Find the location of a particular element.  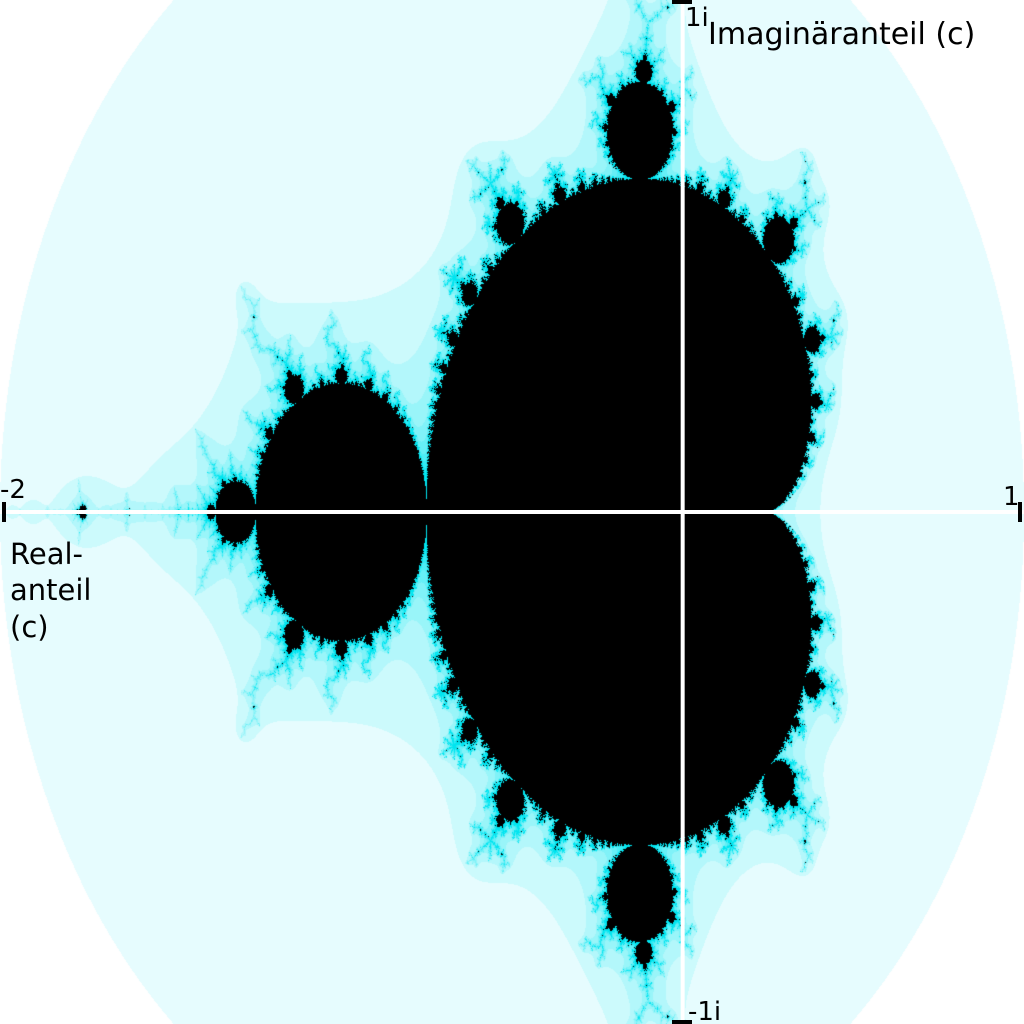

imag-max-tick-label: 1i is located at coordinates (697, 18).